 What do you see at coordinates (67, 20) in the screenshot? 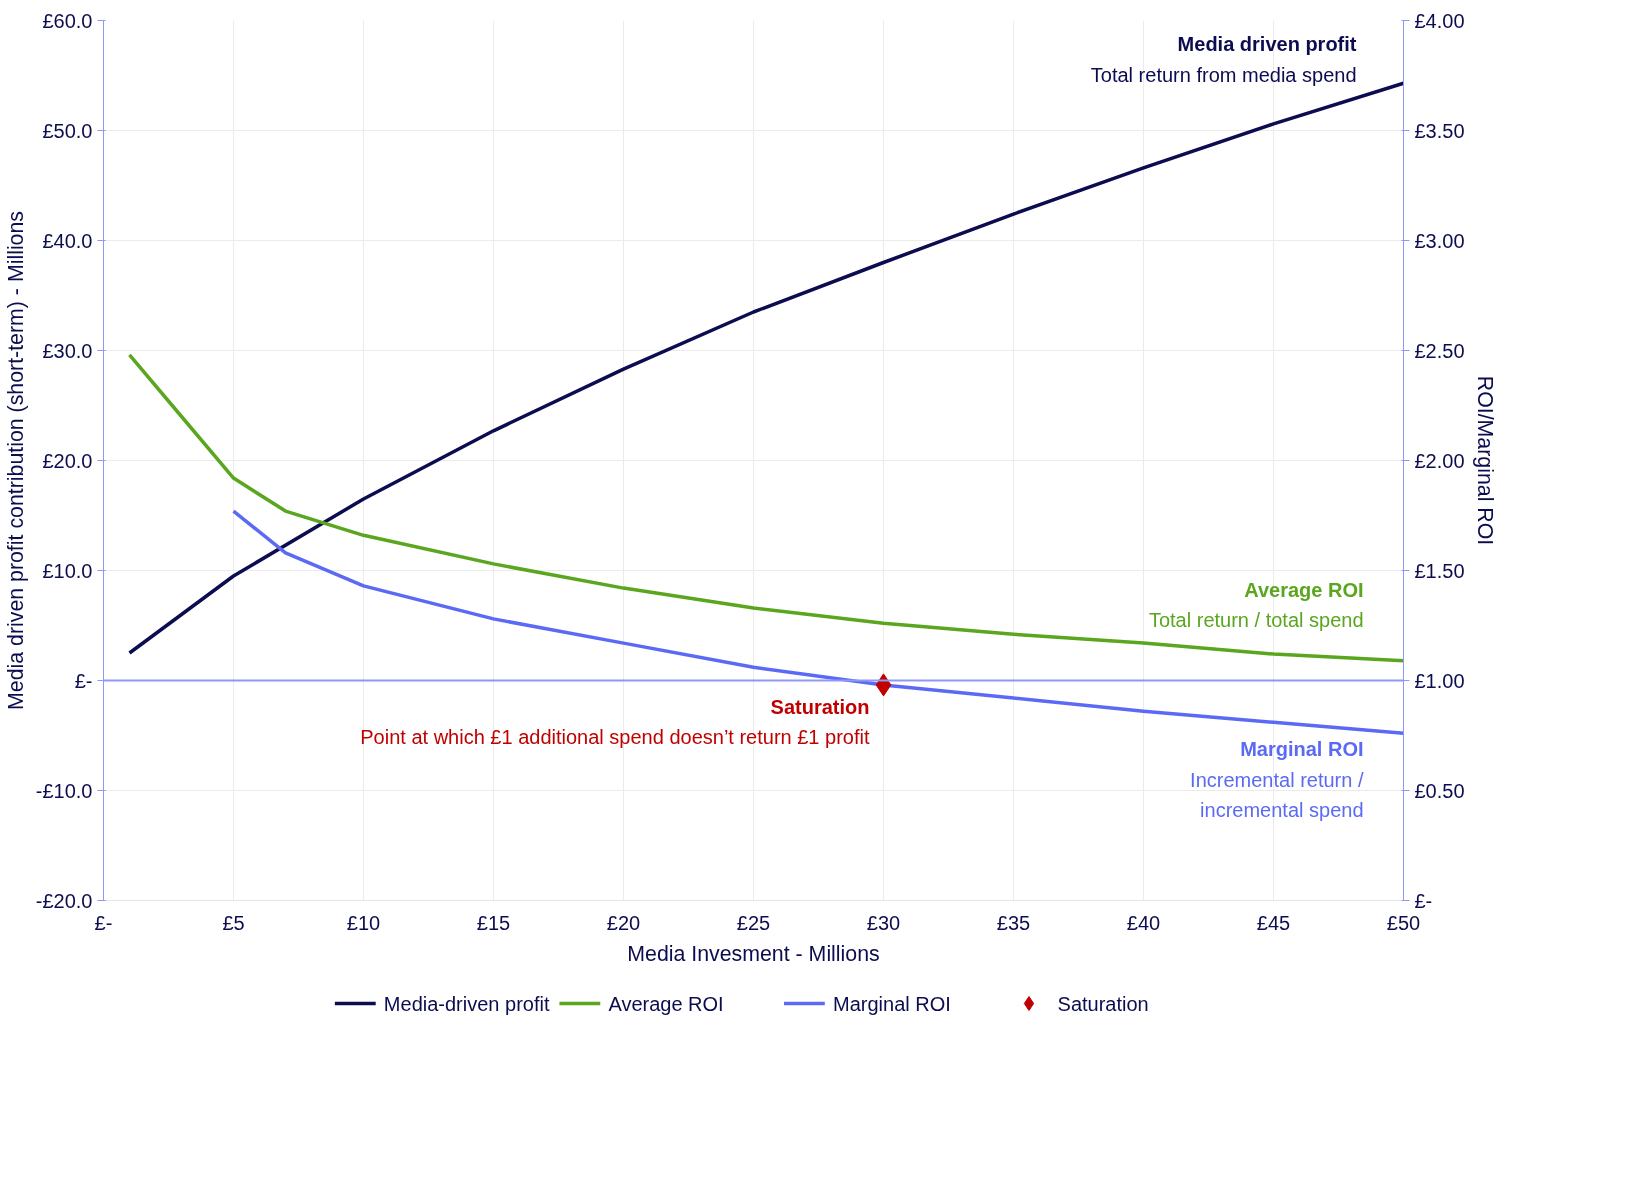
I see `y-tick-label: £60.0` at bounding box center [67, 20].